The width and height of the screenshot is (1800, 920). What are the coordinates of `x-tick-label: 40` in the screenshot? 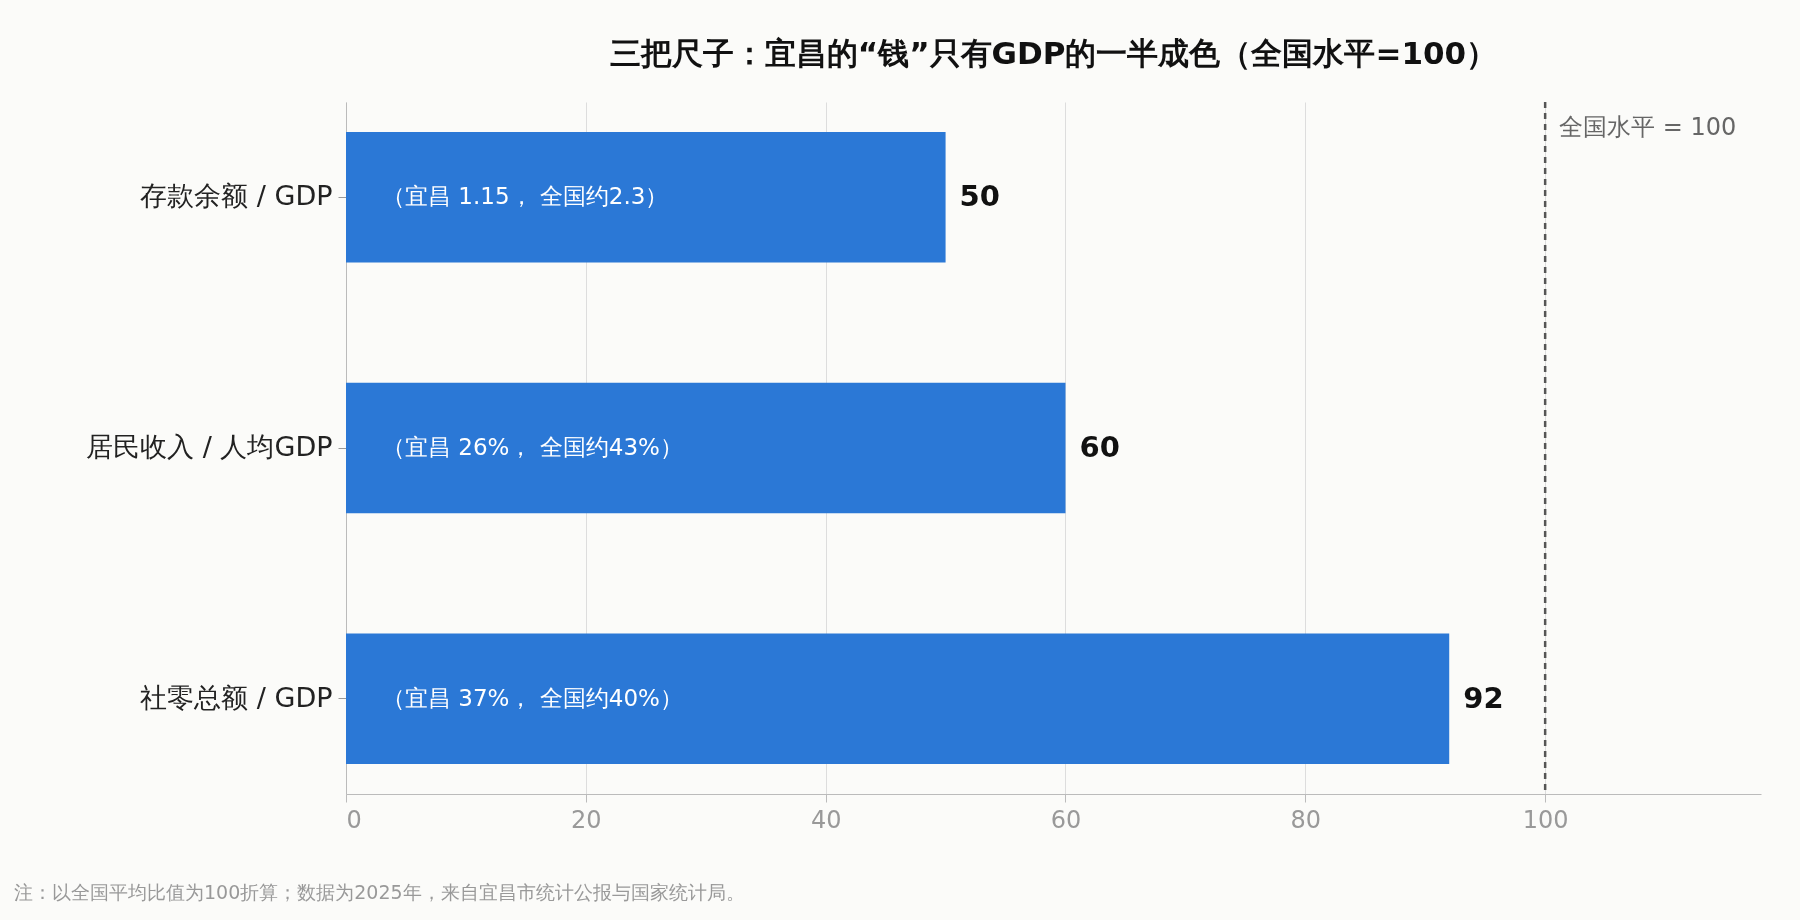 It's located at (826, 819).